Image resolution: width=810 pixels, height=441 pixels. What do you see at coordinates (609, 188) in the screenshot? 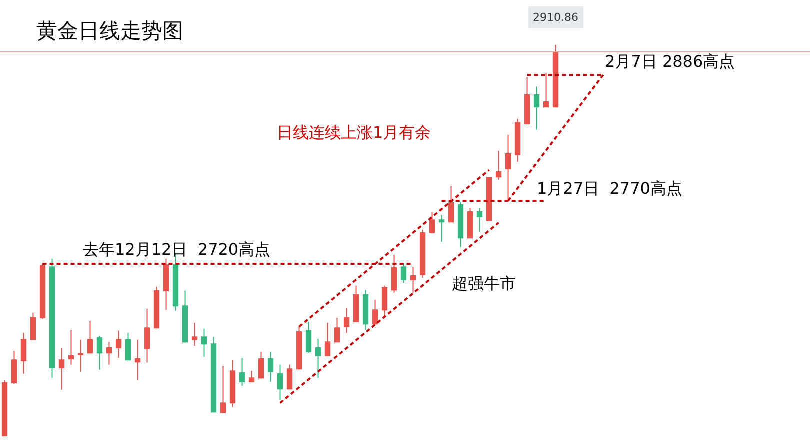
I see `annotation: 1月27日 2770高点` at bounding box center [609, 188].